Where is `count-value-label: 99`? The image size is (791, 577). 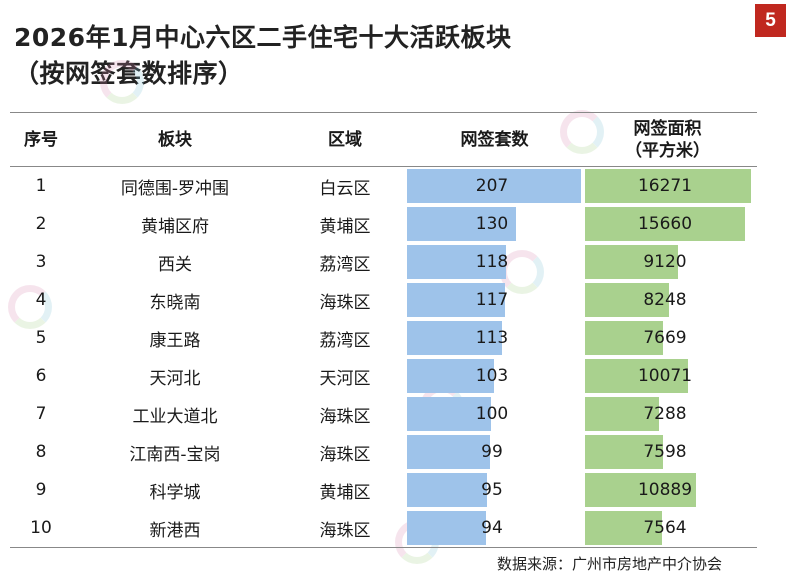 count-value-label: 99 is located at coordinates (492, 452).